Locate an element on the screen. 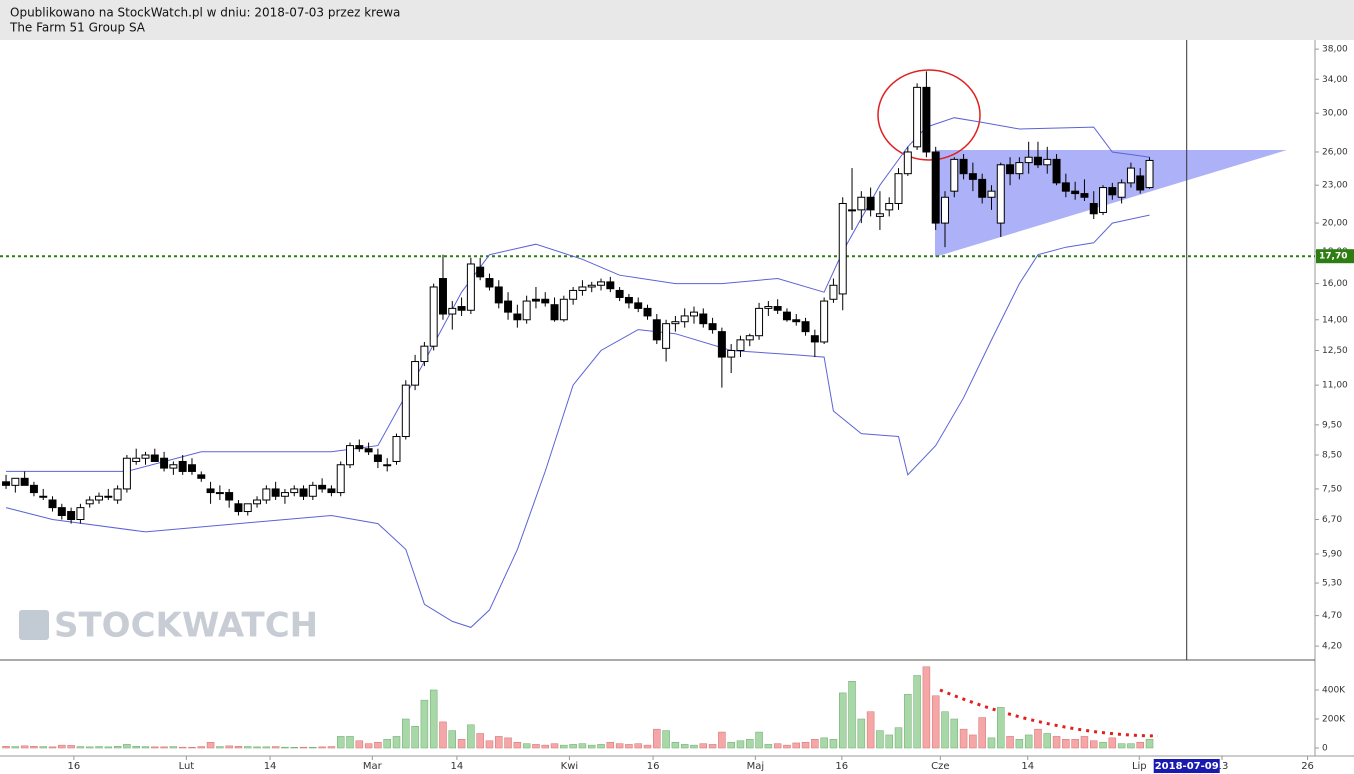 The width and height of the screenshot is (1354, 774). y-tick-label: 14,00 is located at coordinates (1335, 320).